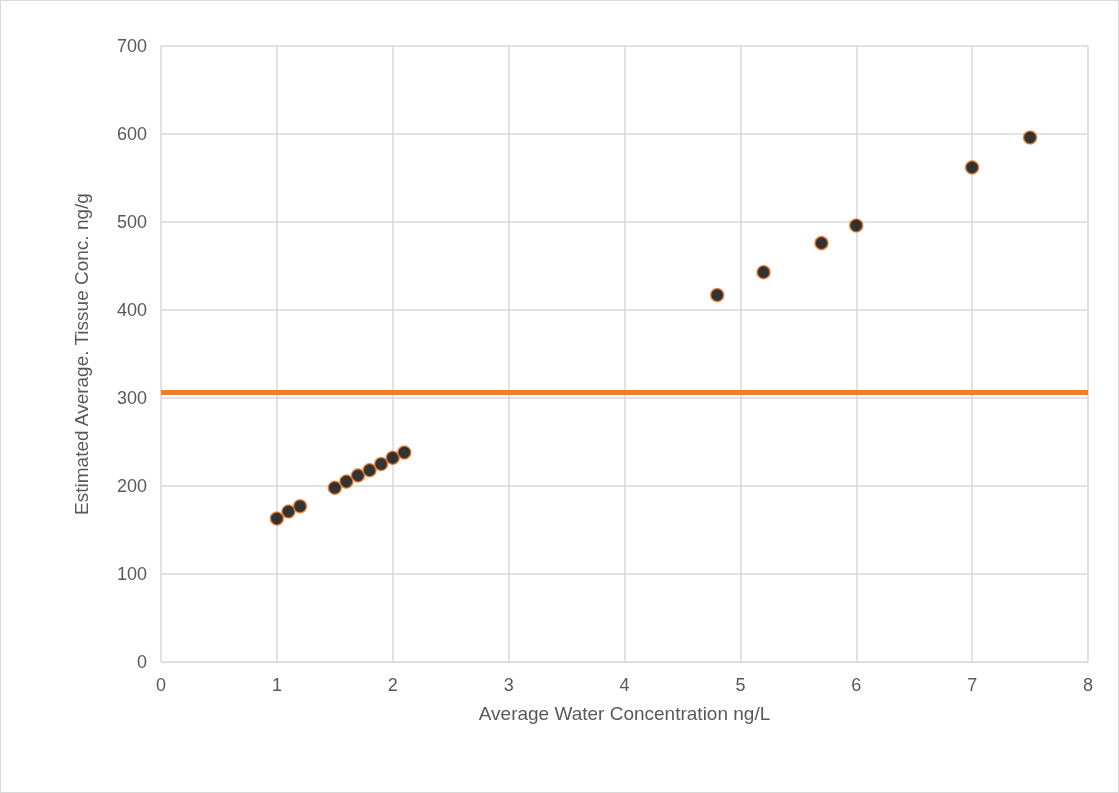 This screenshot has height=793, width=1119. I want to click on x-tick-label: 0, so click(161, 685).